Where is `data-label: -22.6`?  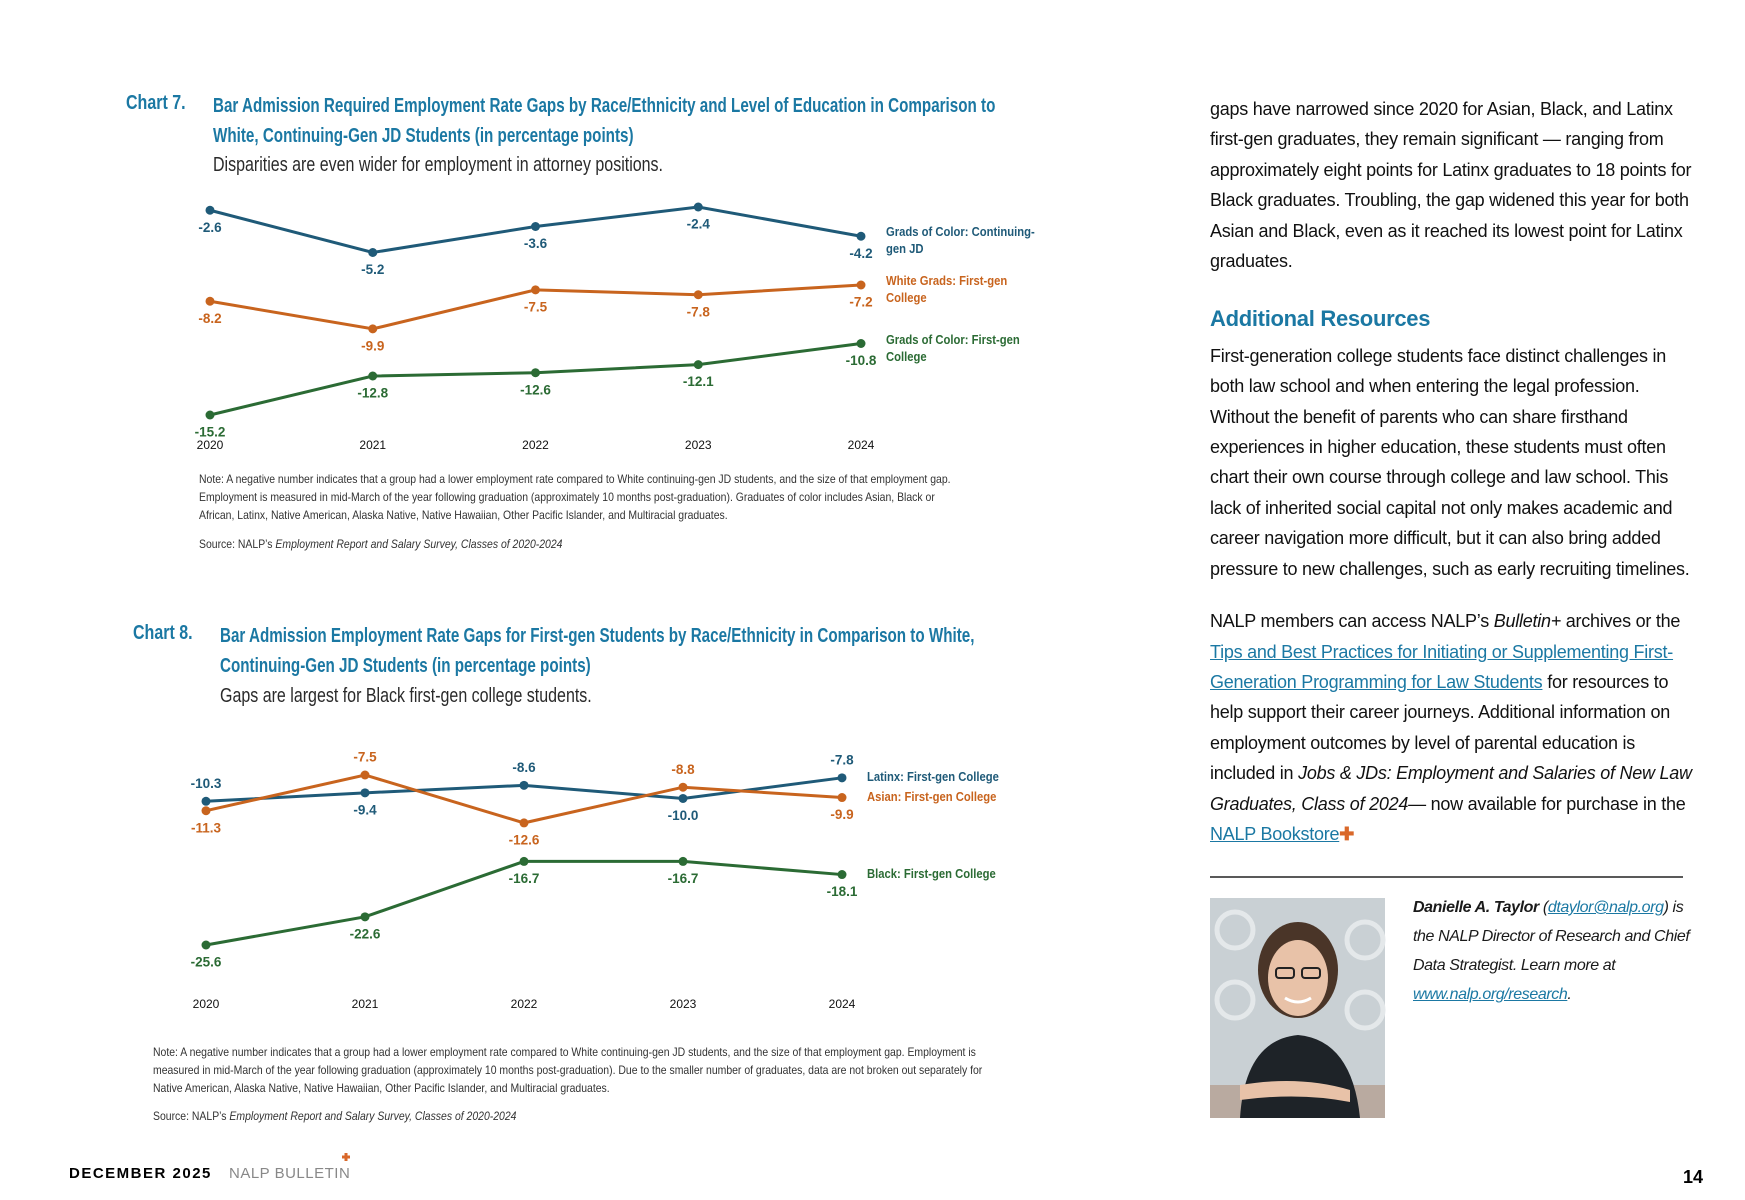
data-label: -22.6 is located at coordinates (365, 933).